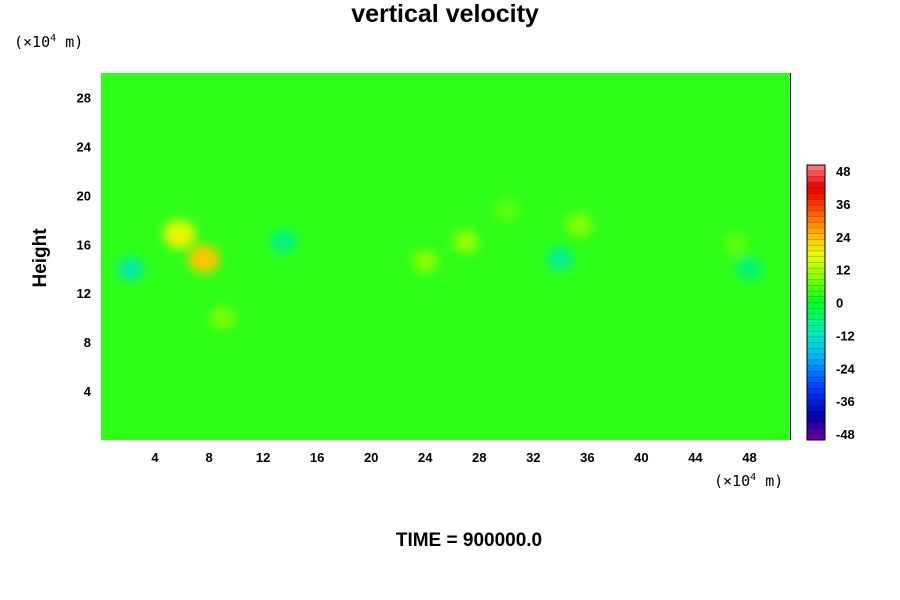 The image size is (900, 600). I want to click on colorbar-frame, so click(816, 302).